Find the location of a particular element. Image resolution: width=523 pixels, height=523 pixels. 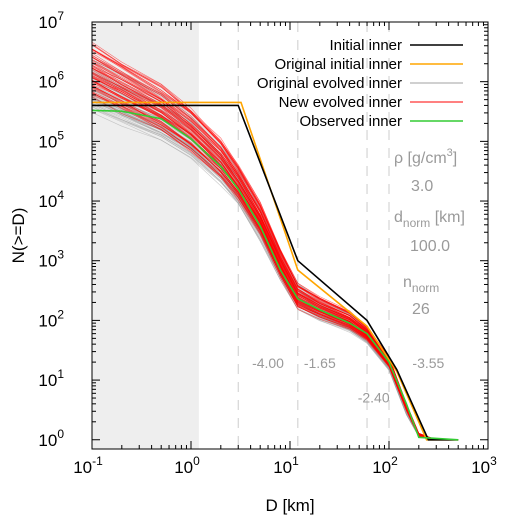

y-tick-label: 10⁷ is located at coordinates (51, 20).